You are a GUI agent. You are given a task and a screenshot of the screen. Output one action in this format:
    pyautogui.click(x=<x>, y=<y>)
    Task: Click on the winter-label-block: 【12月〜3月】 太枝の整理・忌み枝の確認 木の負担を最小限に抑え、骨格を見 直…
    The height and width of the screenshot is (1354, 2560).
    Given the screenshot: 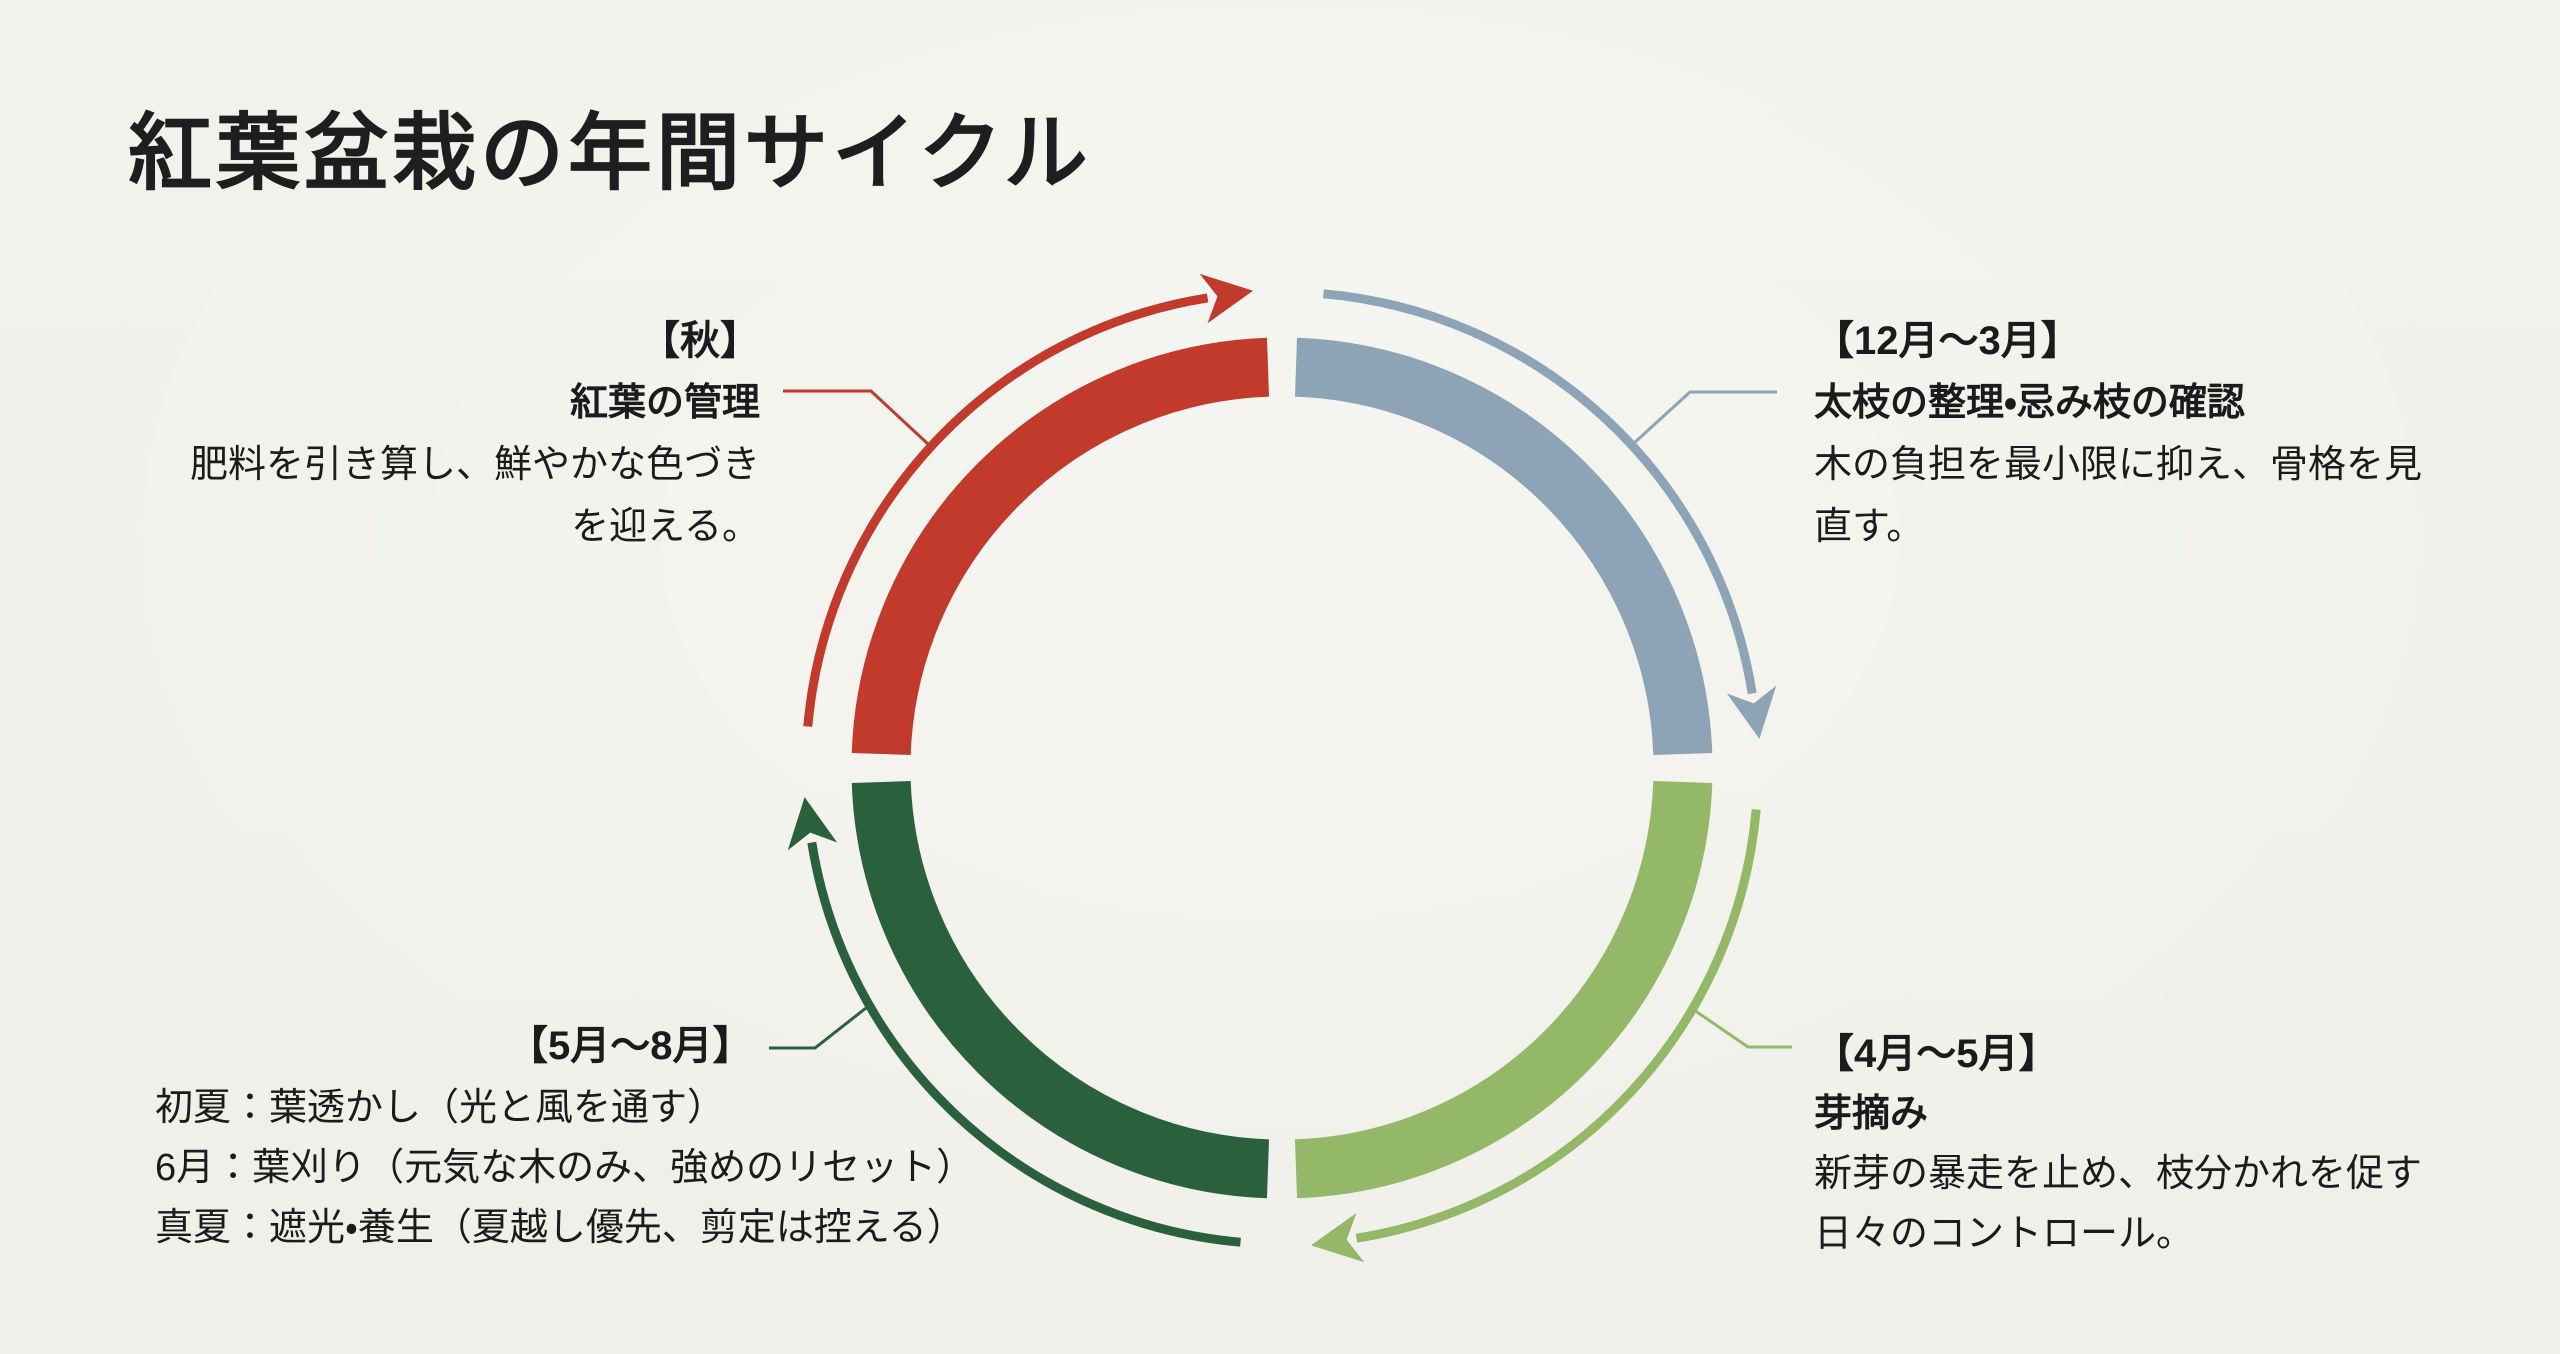 What is the action you would take?
    pyautogui.click(x=2184, y=434)
    